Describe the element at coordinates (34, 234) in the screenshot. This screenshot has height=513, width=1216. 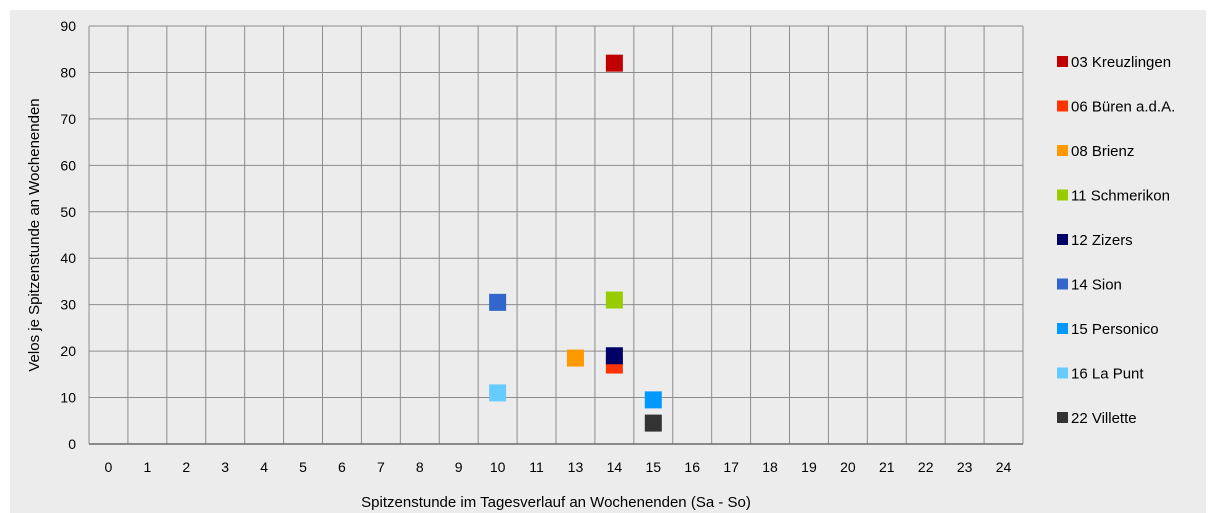
I see `y-axis-title: Velos je Spitzenstunde an Wochenenden` at that location.